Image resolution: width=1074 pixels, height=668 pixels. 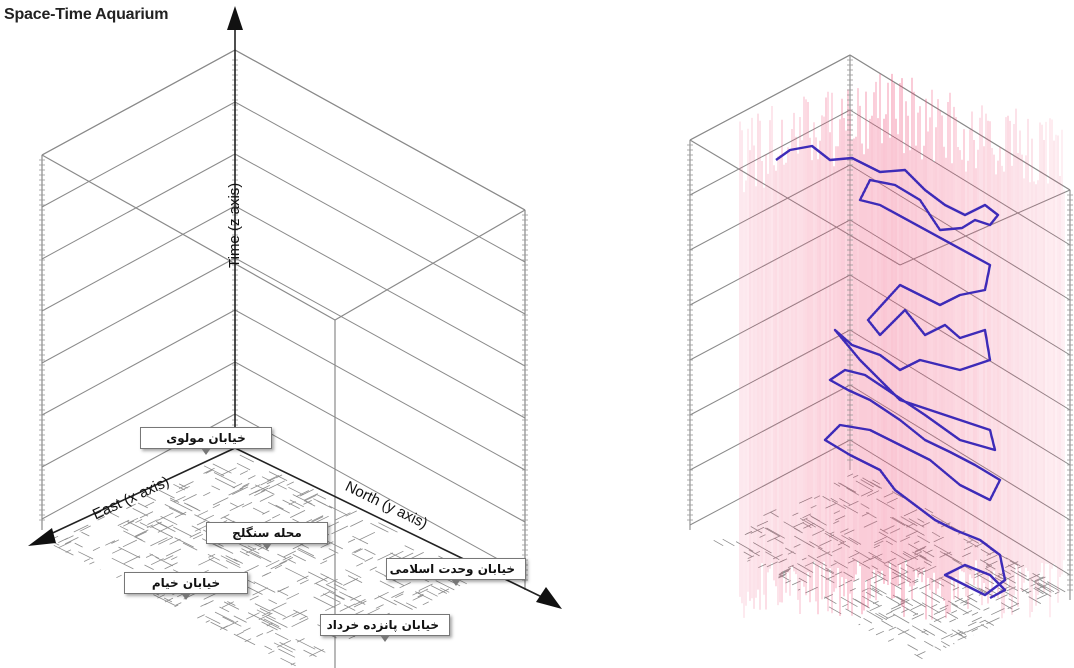 What do you see at coordinates (42, 537) in the screenshot?
I see `east-axis-arrowhead` at bounding box center [42, 537].